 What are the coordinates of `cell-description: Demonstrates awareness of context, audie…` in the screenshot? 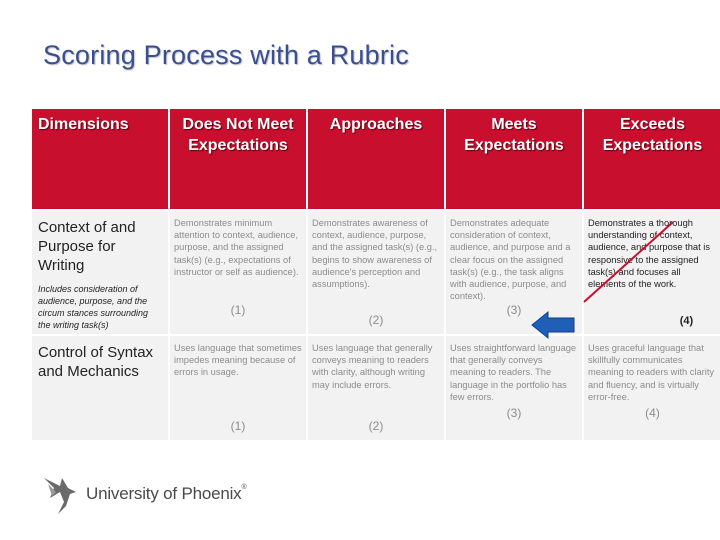 It's located at (375, 254).